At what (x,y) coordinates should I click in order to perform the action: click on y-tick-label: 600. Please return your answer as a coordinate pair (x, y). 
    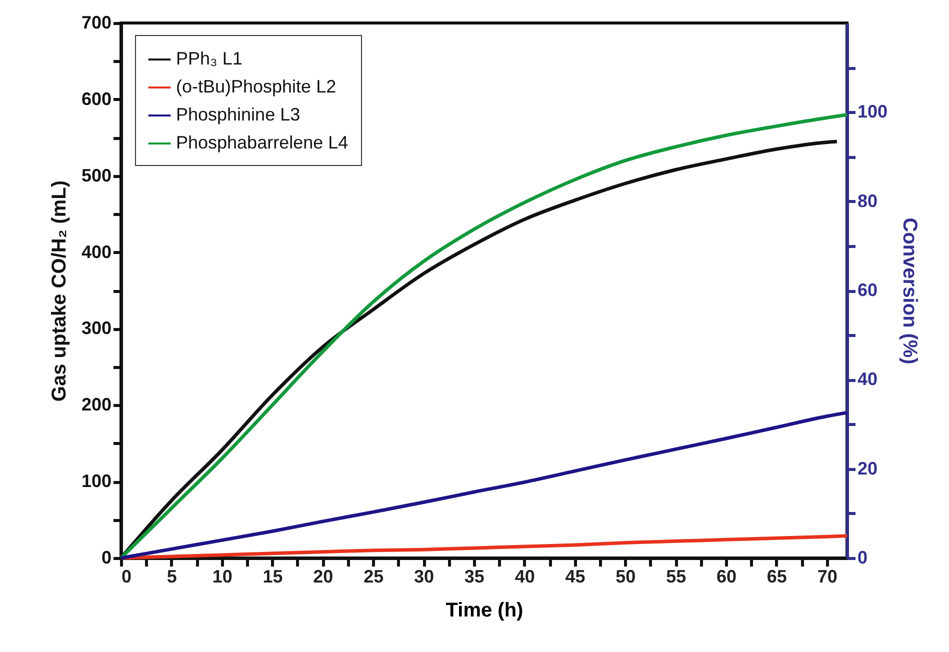
    Looking at the image, I should click on (96, 98).